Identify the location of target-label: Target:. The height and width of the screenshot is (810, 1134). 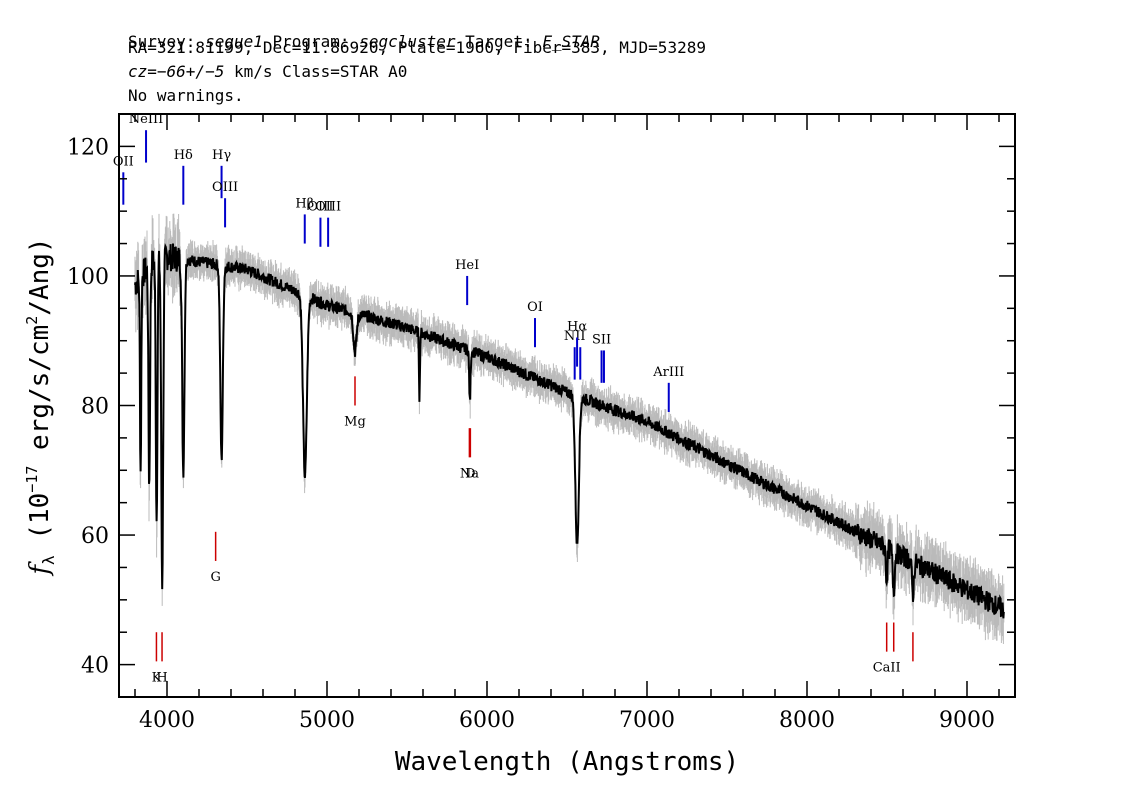
(499, 41).